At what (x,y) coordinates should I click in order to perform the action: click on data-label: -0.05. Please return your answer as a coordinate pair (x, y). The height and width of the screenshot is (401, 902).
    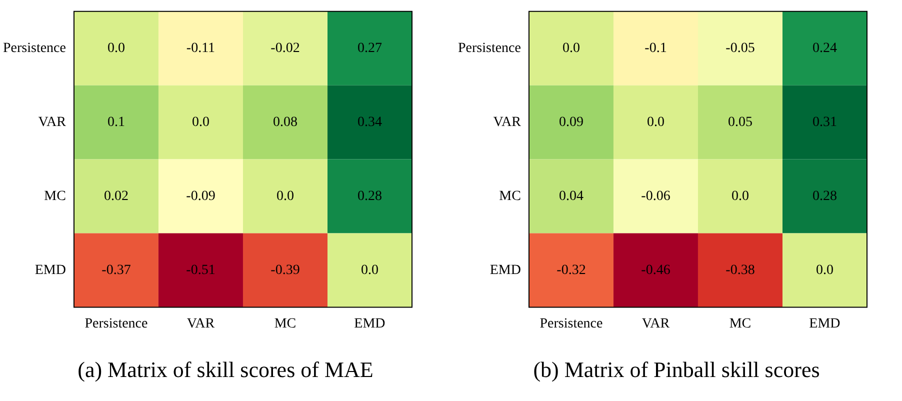
    Looking at the image, I should click on (740, 48).